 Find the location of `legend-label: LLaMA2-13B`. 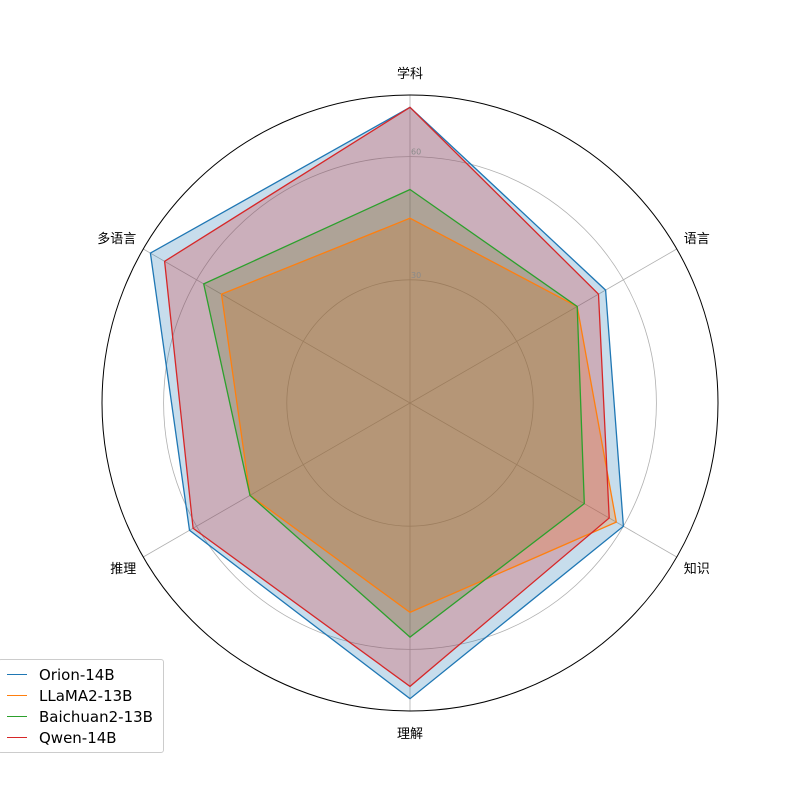

legend-label: LLaMA2-13B is located at coordinates (86, 695).